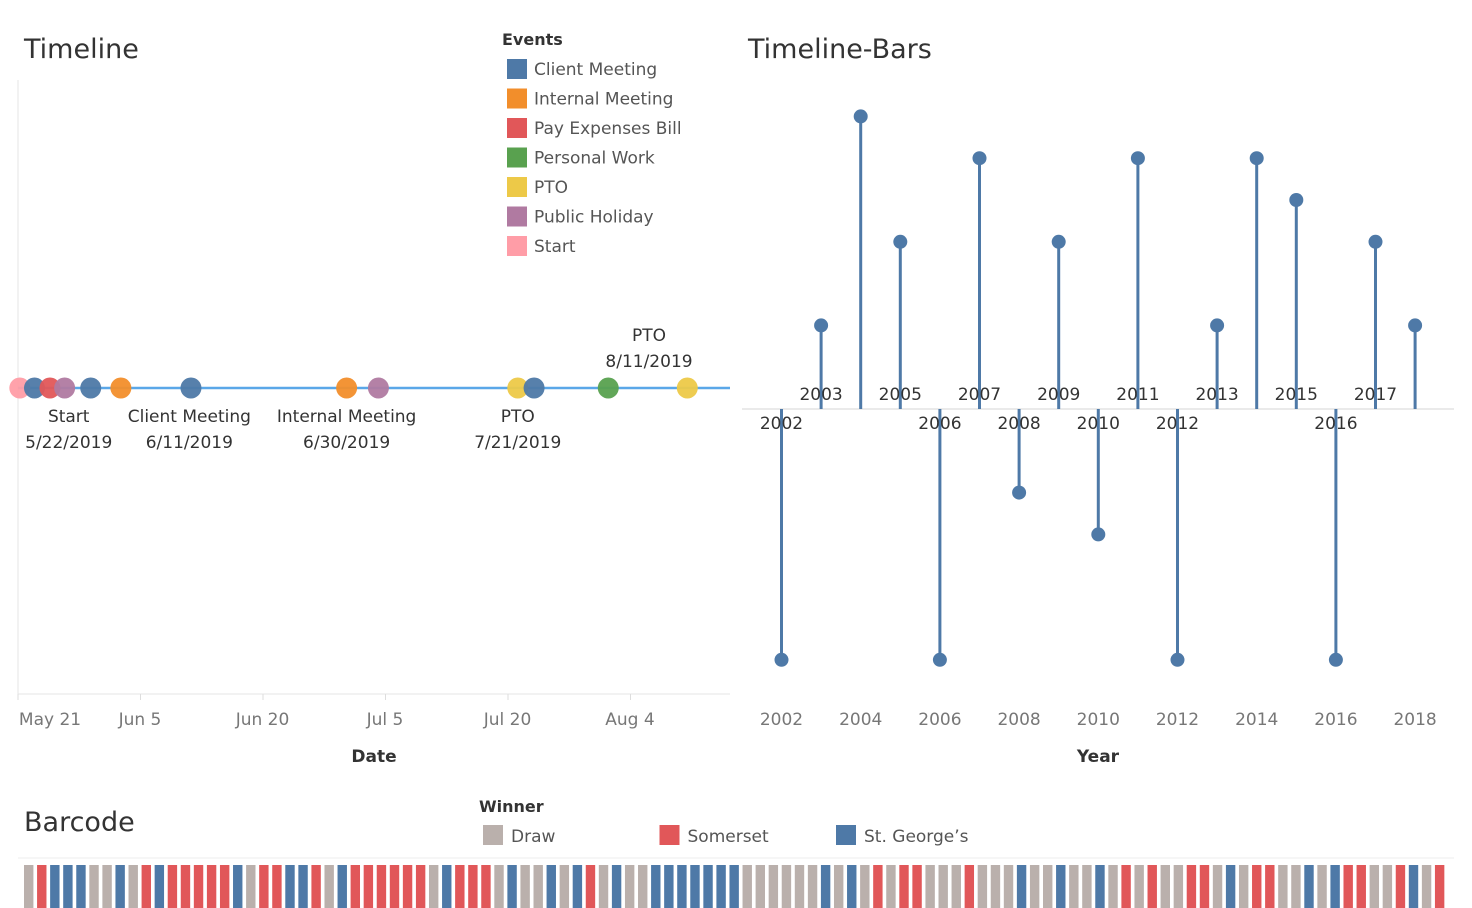 This screenshot has width=1472, height=908. I want to click on barcode-legend: Draw Somerset St. George’s, so click(726, 836).